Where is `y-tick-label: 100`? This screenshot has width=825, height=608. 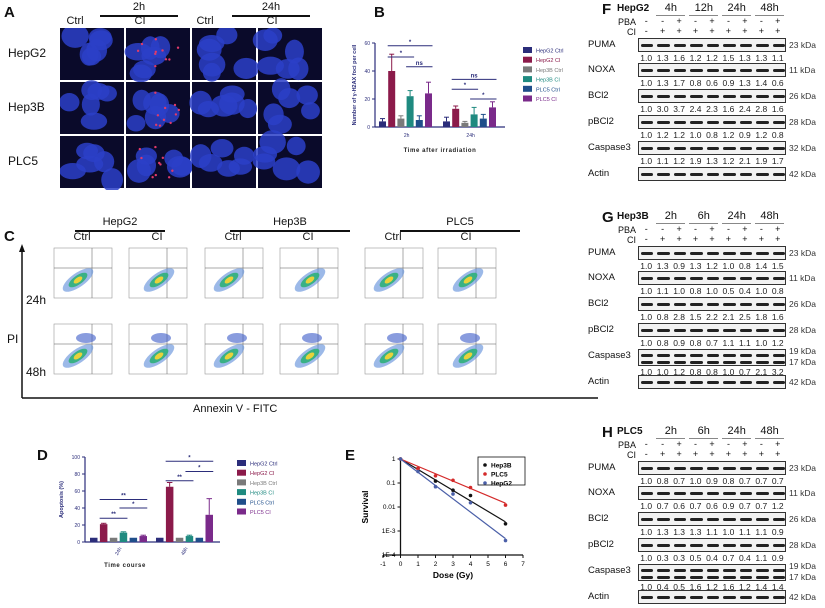
y-tick-label: 100 is located at coordinates (76, 458).